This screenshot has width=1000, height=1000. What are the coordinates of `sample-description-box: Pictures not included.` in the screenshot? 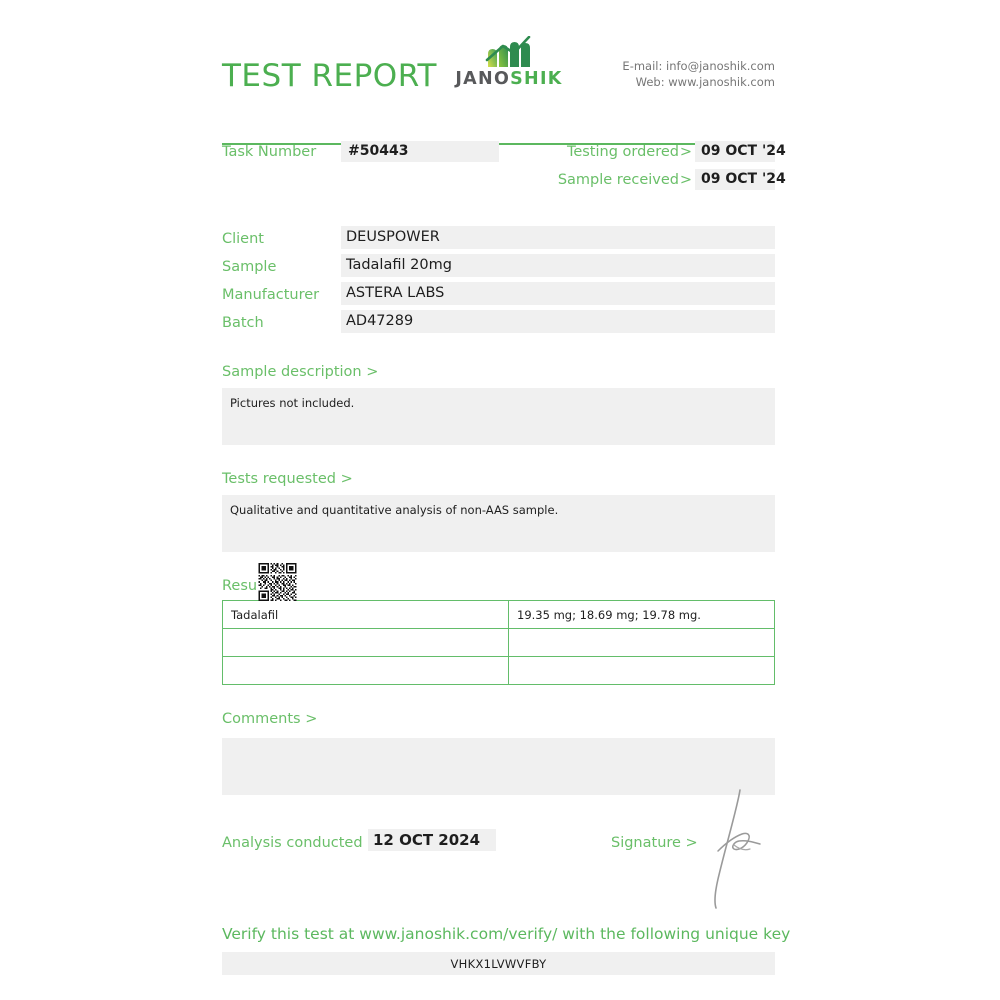 It's located at (498, 416).